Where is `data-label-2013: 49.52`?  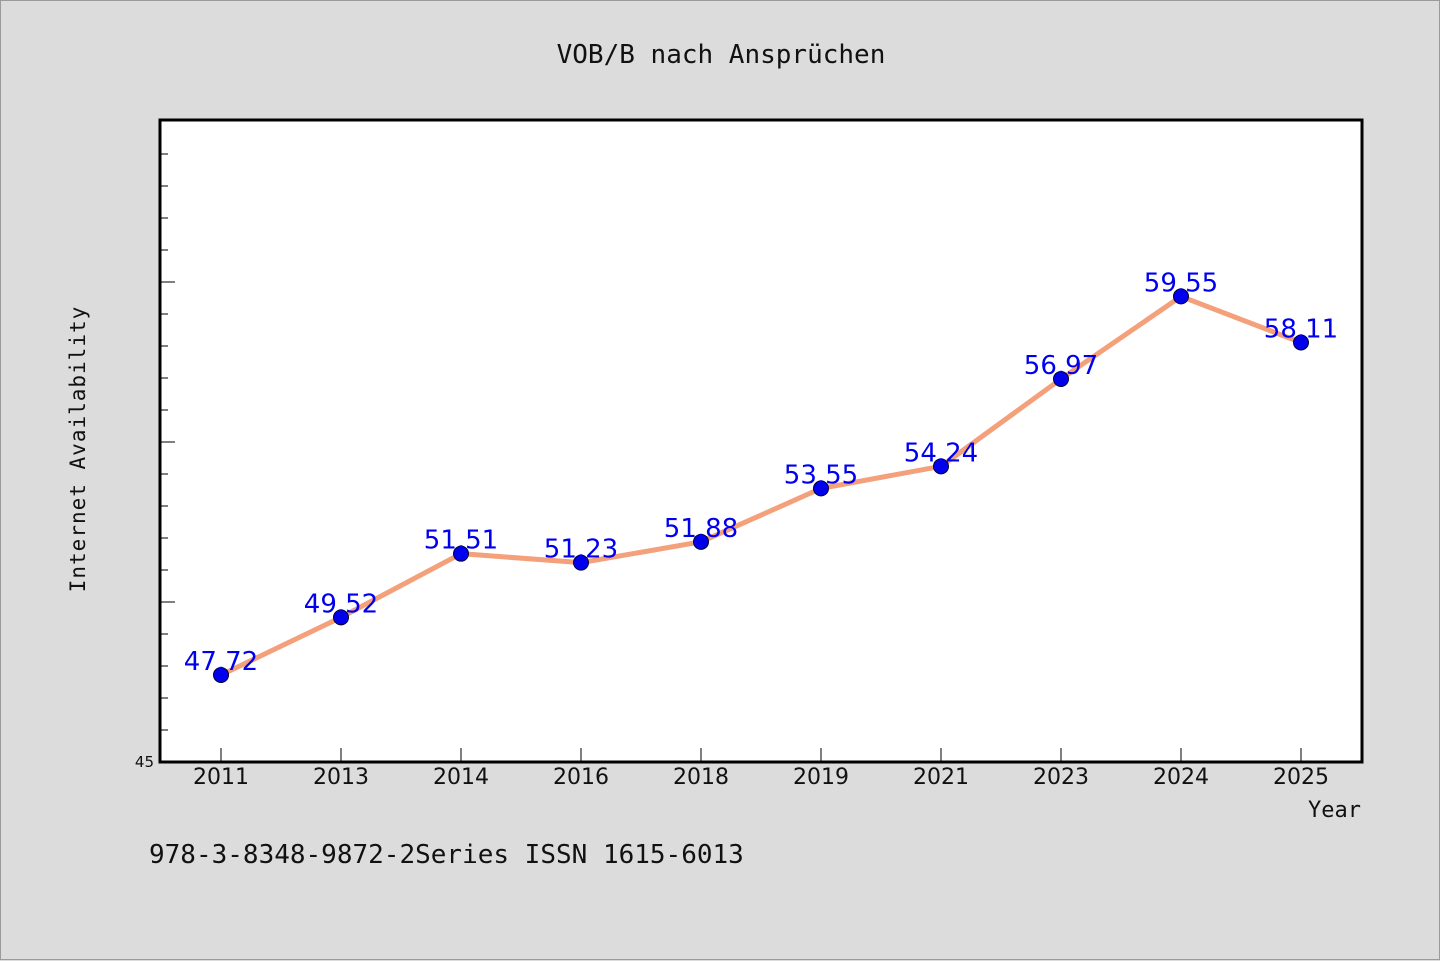 data-label-2013: 49.52 is located at coordinates (341, 604).